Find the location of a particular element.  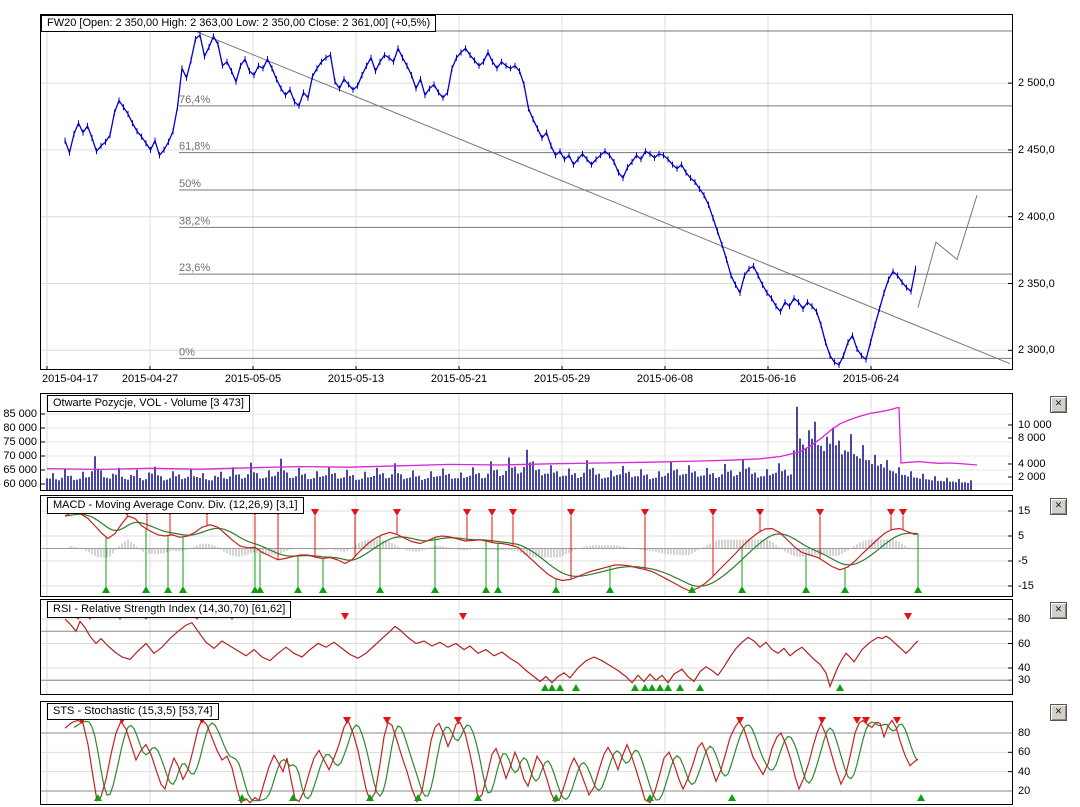

sts-secondary-line is located at coordinates (495, 761).